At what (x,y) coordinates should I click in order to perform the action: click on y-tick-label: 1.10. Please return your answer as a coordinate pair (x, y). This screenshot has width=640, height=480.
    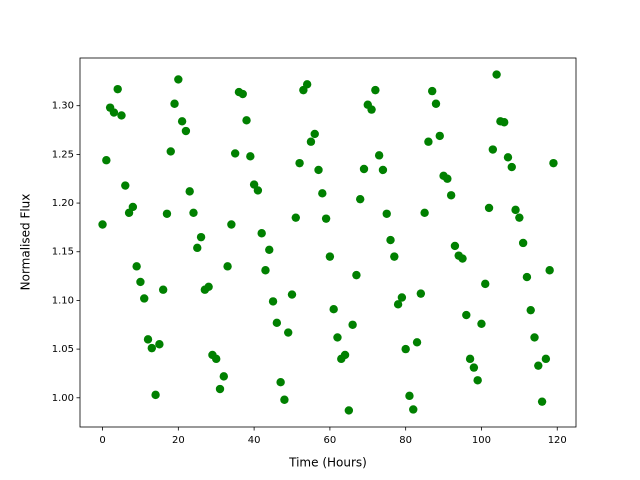
    Looking at the image, I should click on (63, 300).